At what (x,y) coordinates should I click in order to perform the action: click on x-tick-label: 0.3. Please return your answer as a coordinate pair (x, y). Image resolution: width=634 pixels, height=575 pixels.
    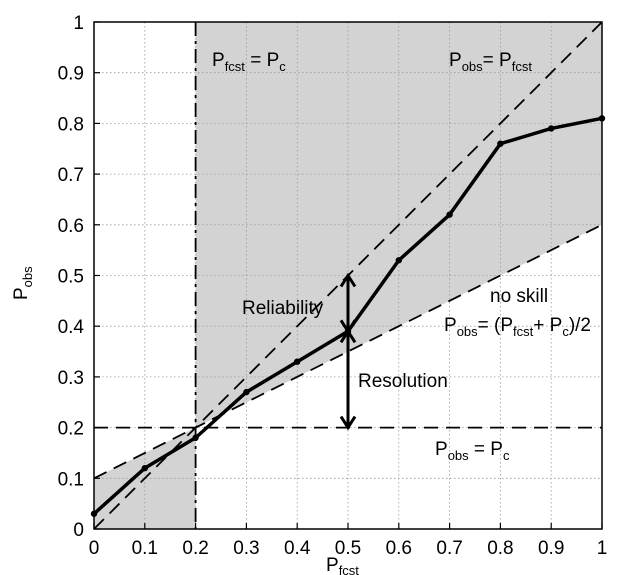
    Looking at the image, I should click on (246, 548).